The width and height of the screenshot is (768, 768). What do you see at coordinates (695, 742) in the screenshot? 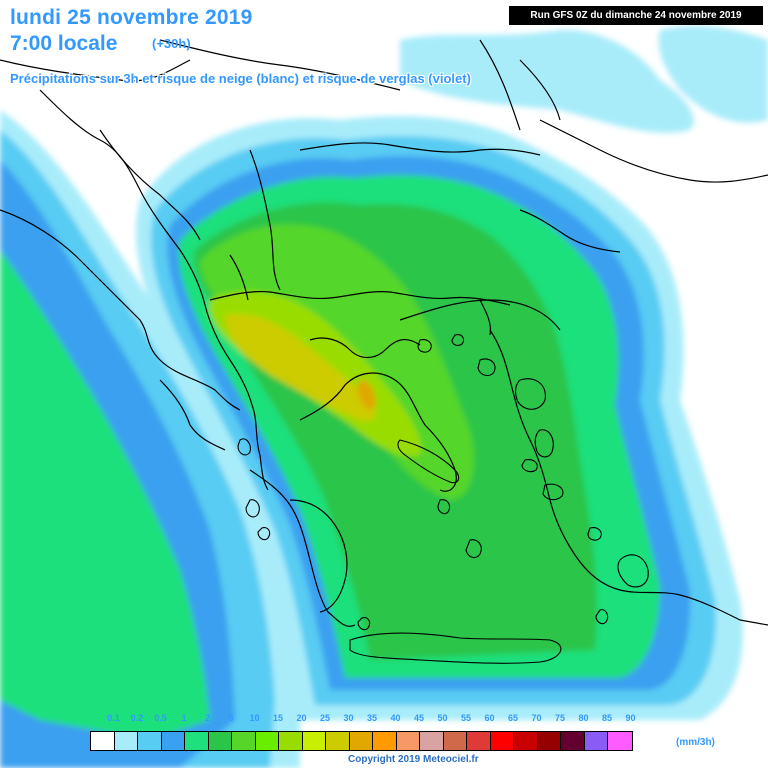
I see `legend-unit: (mm/3h)` at bounding box center [695, 742].